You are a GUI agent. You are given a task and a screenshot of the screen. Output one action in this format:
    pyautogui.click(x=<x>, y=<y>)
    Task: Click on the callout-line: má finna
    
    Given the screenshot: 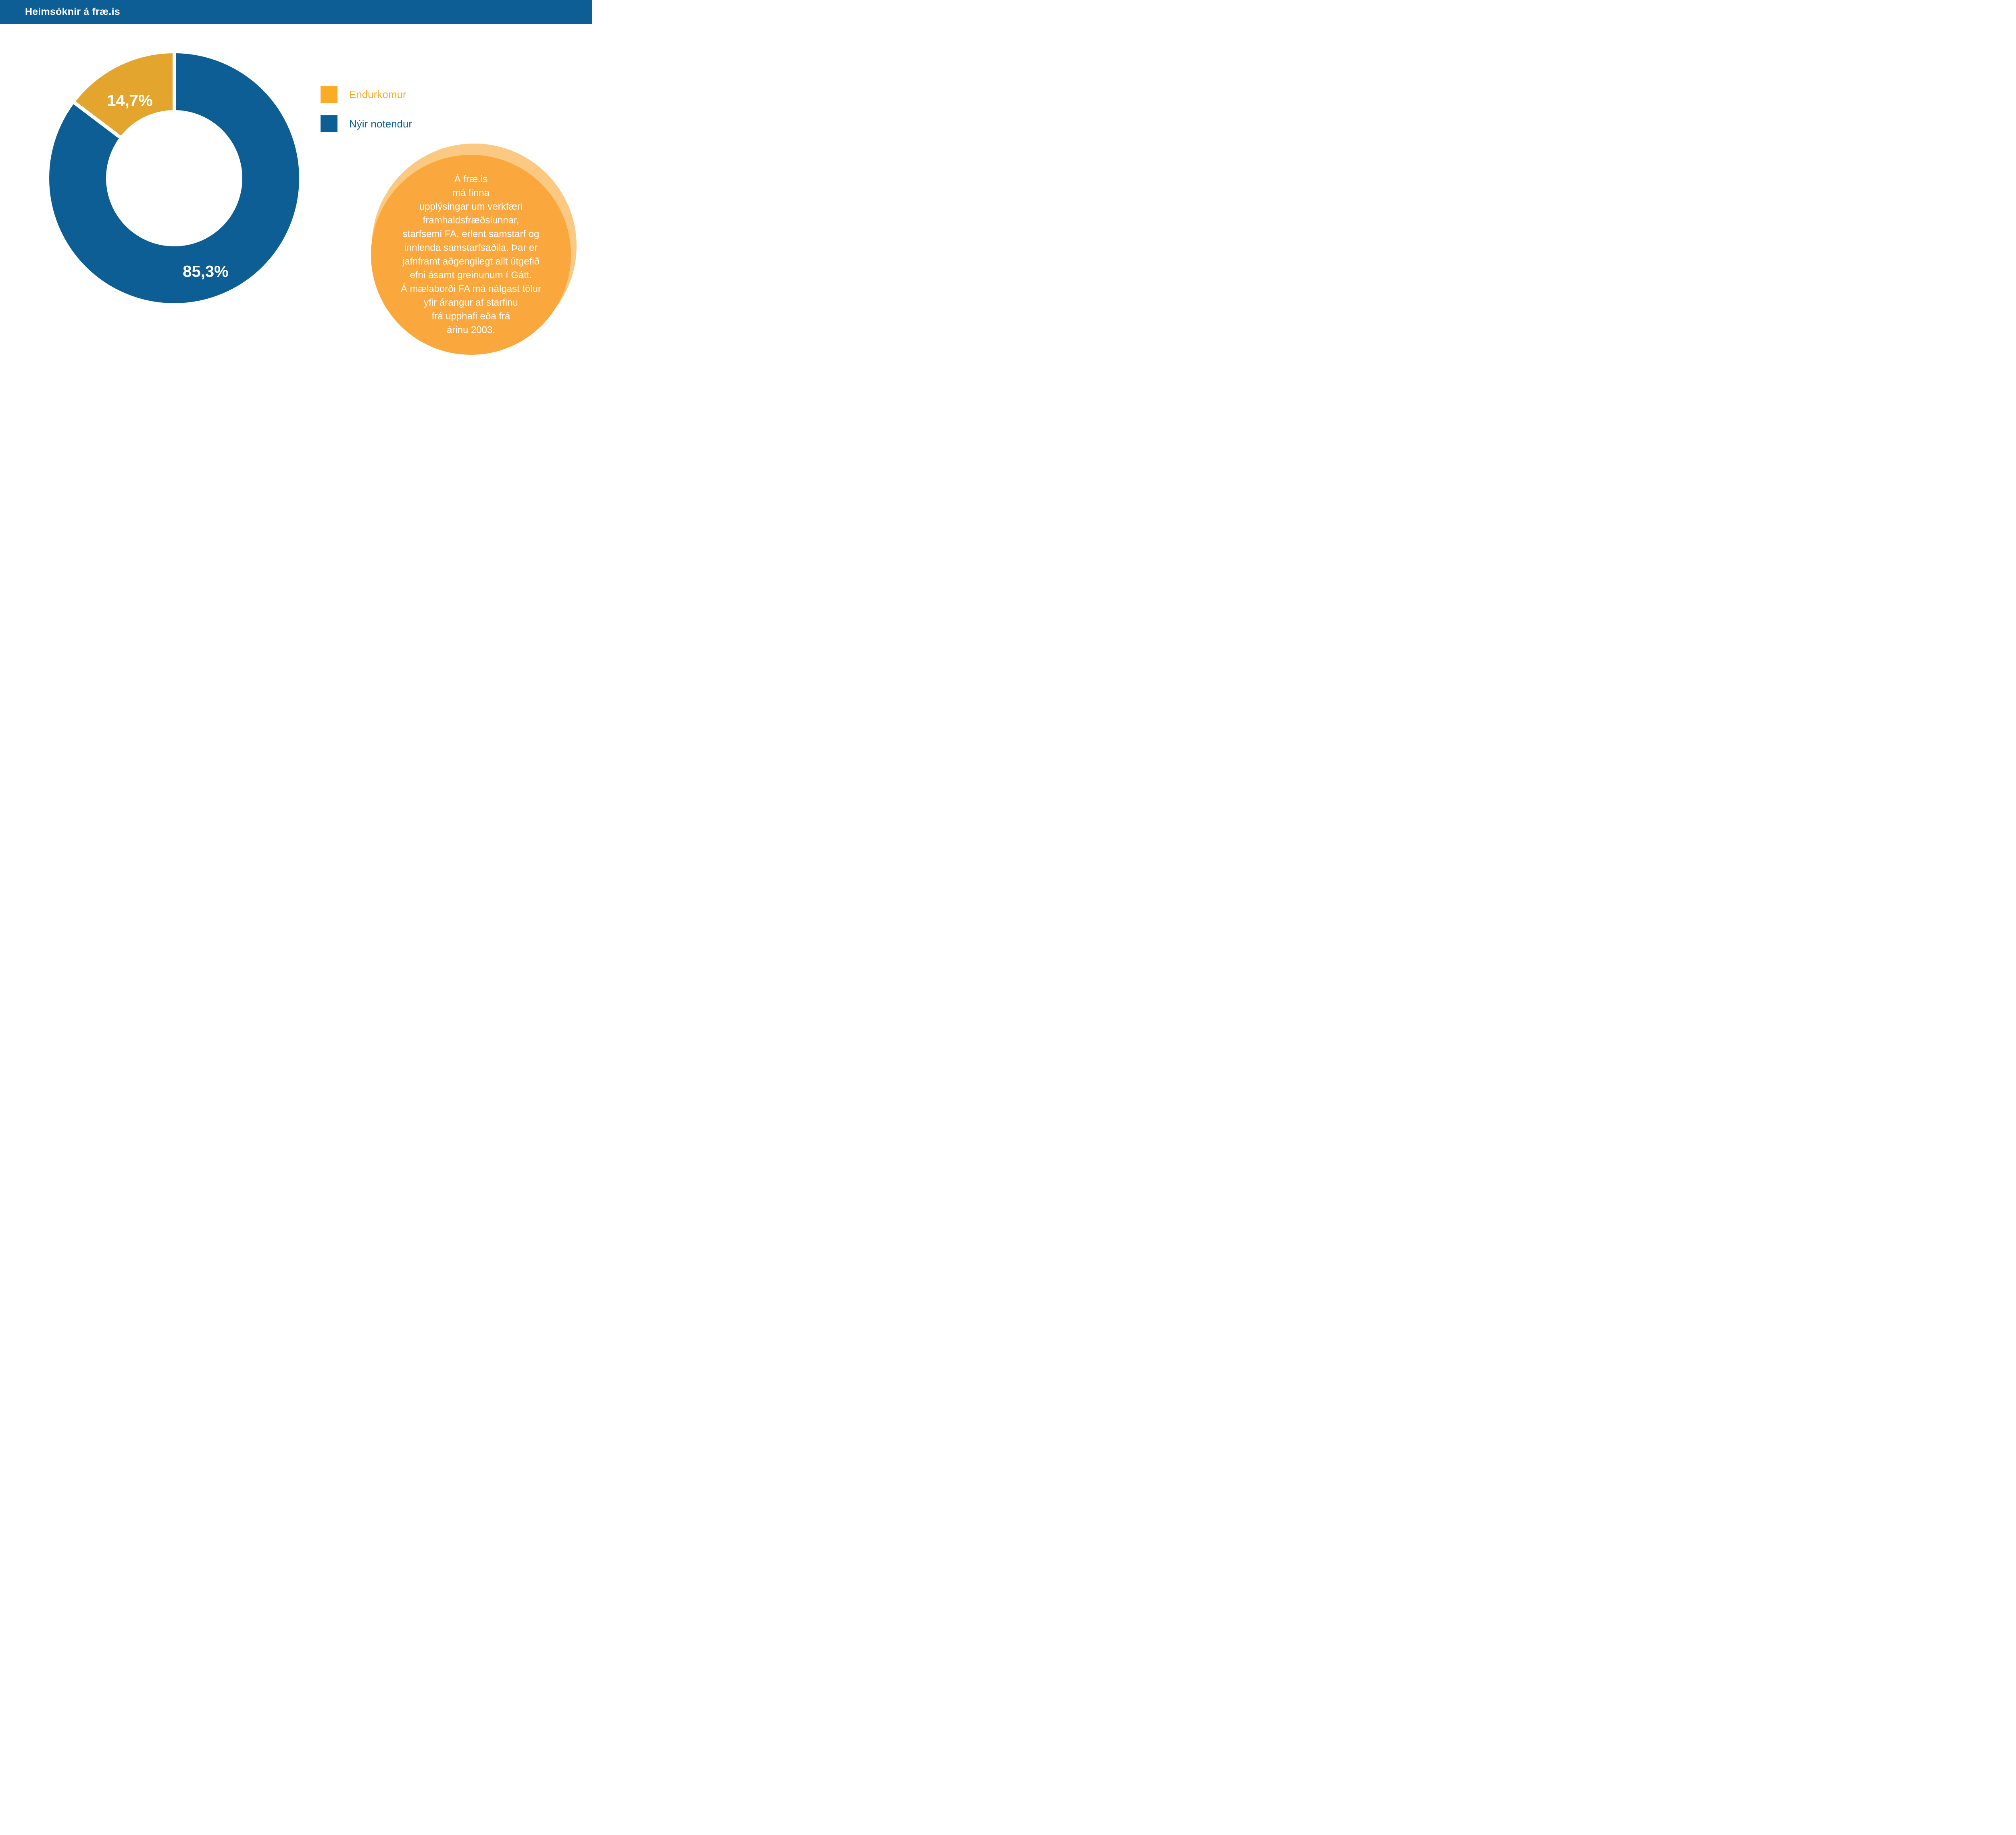 What is the action you would take?
    pyautogui.click(x=471, y=192)
    